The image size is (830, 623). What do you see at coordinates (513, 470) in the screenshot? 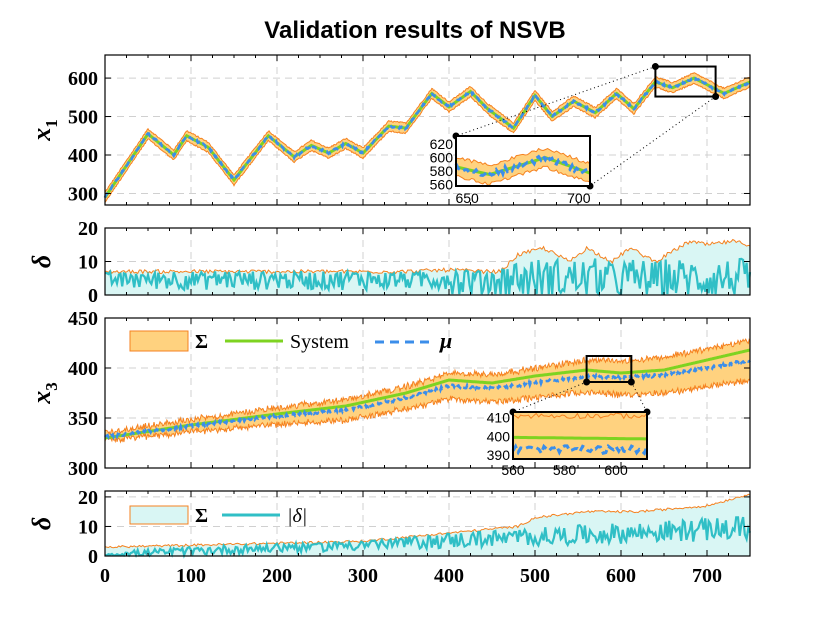
I see `inset-x-tick-label: 560` at bounding box center [513, 470].